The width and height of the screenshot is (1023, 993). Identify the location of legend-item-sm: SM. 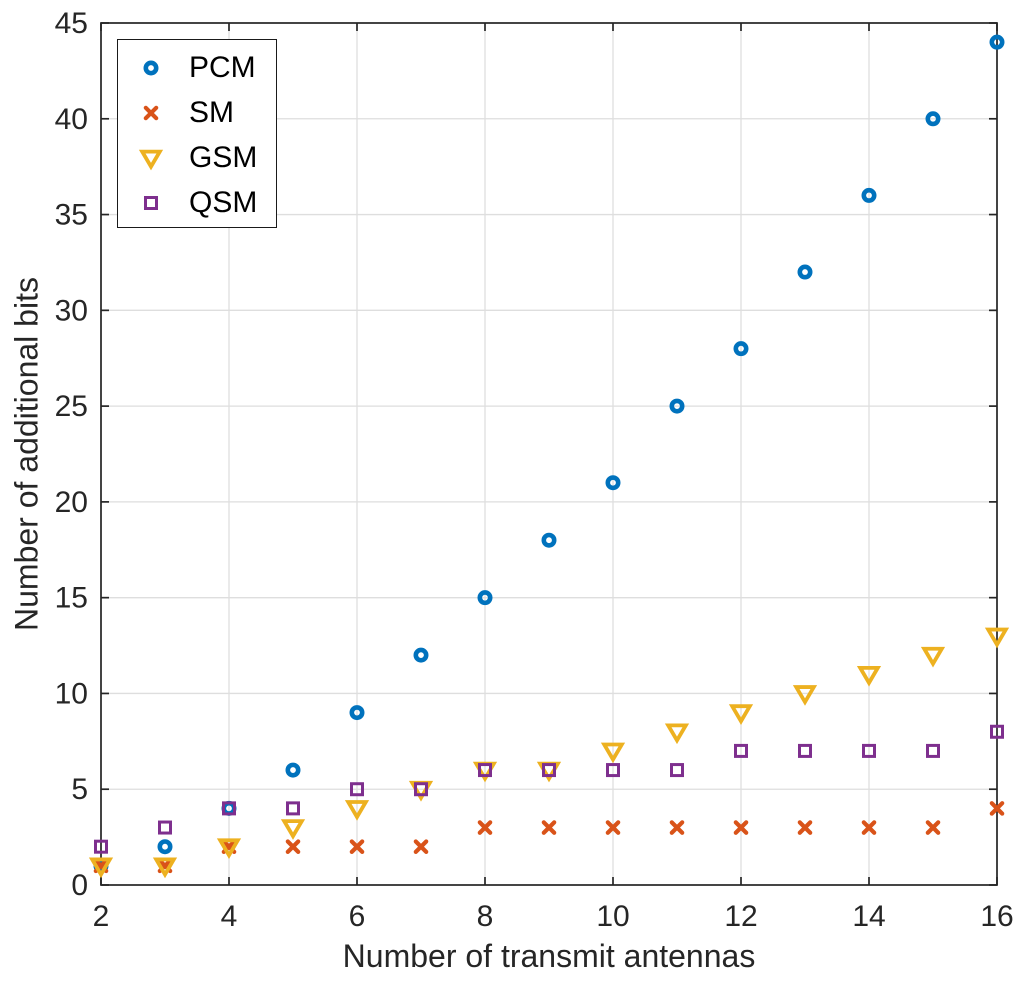
(197, 112).